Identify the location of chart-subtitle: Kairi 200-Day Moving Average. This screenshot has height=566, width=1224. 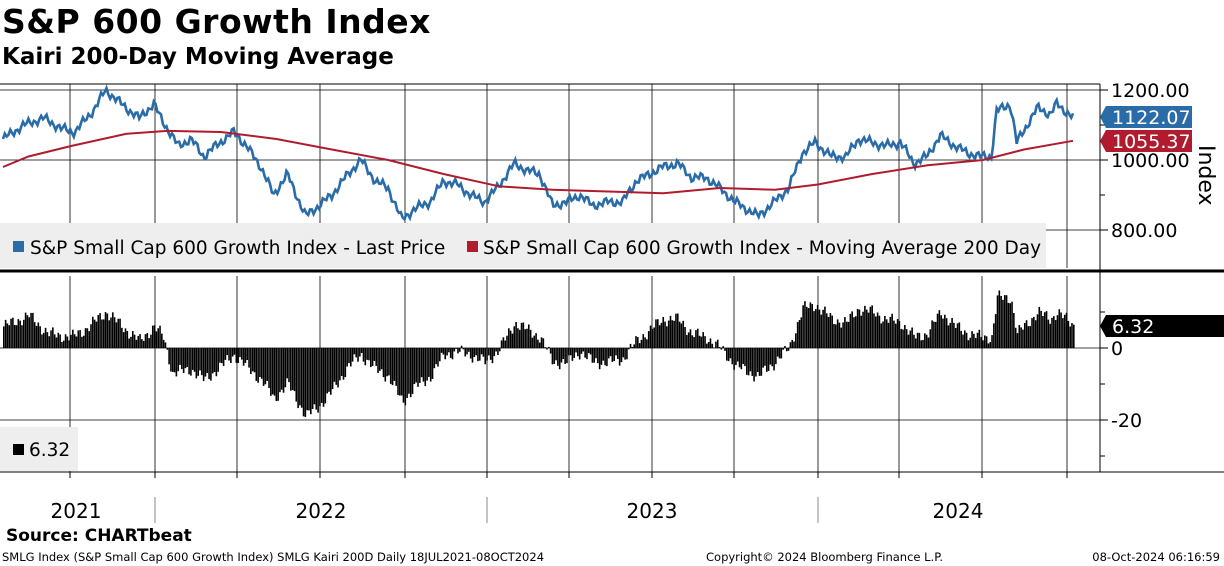
(198, 57).